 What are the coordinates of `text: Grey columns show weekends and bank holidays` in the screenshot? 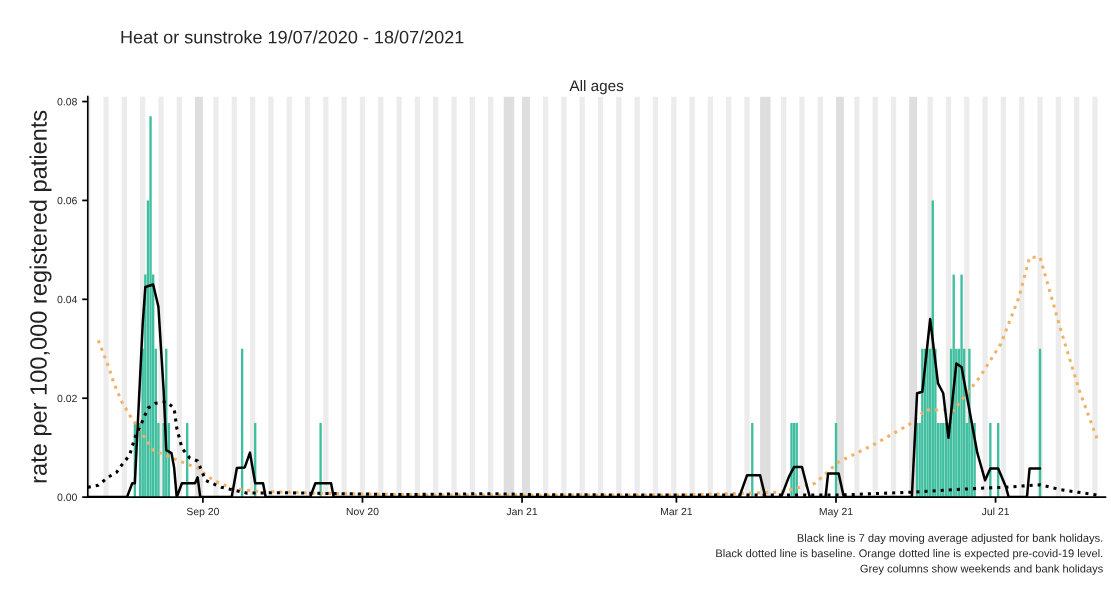 It's located at (981, 569).